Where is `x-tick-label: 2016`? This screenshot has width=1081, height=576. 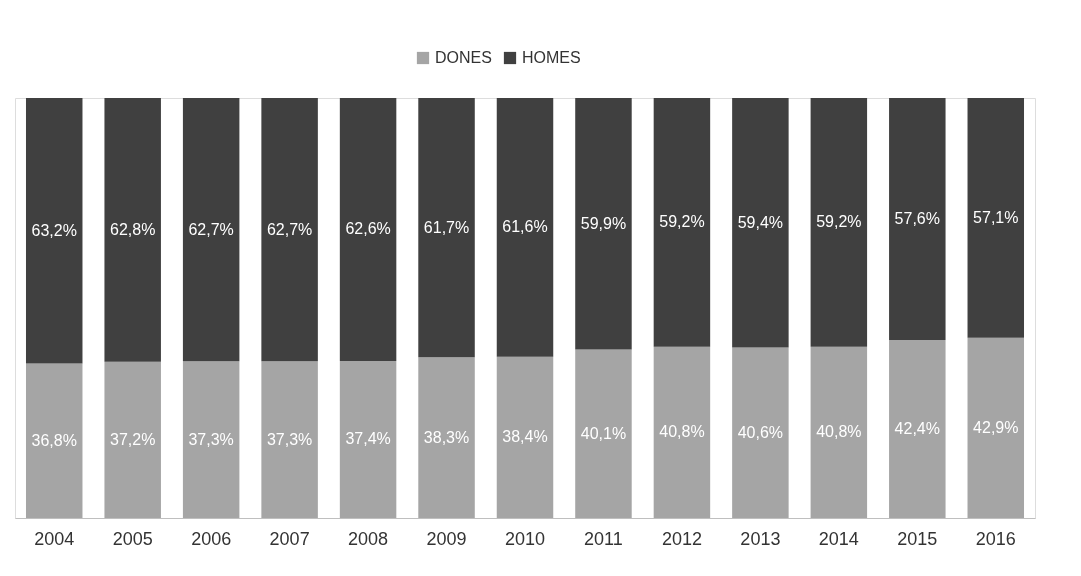 x-tick-label: 2016 is located at coordinates (995, 538).